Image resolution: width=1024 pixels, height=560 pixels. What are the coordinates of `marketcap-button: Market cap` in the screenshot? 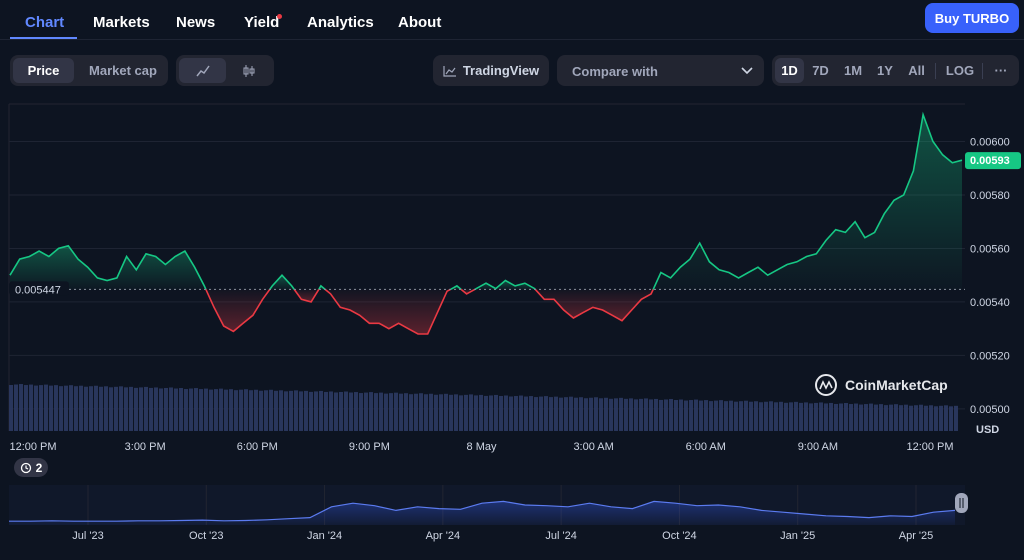 It's located at (123, 70).